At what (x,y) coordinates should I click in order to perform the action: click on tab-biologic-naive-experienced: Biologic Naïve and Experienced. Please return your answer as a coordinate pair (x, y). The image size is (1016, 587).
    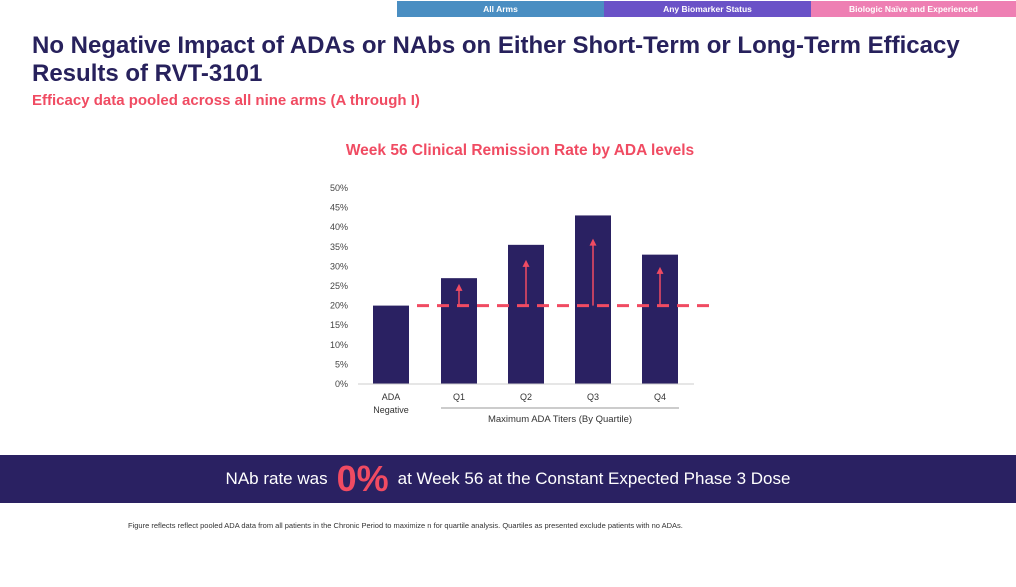
    Looking at the image, I should click on (913, 9).